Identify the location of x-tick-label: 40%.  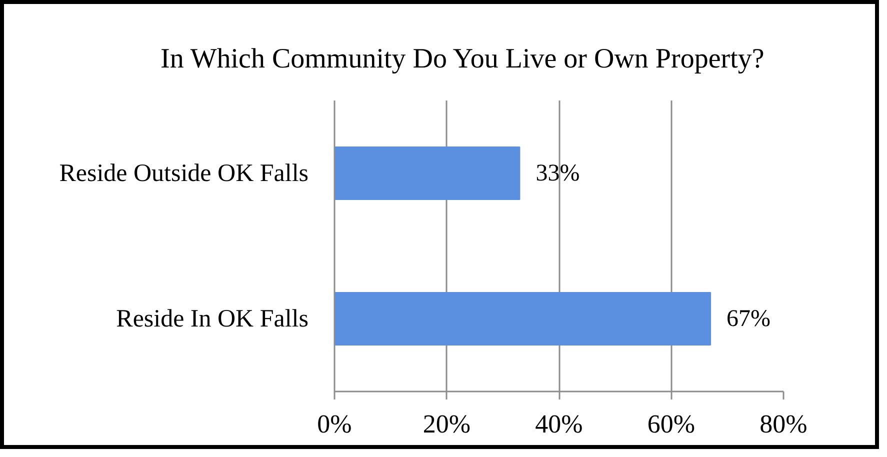
(559, 424).